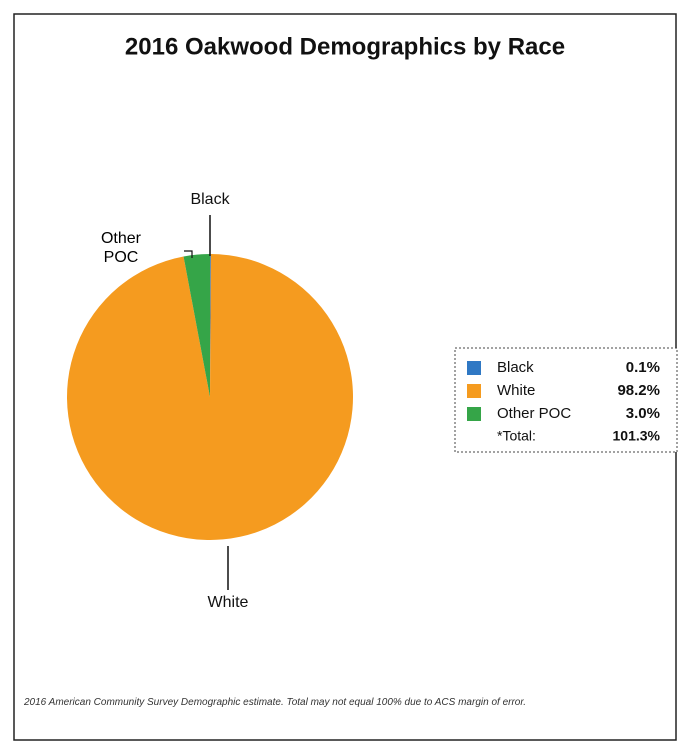 The height and width of the screenshot is (755, 690). Describe the element at coordinates (563, 390) in the screenshot. I see `legend: Black 0.1% White 98.2% Other POC 3.0%` at that location.